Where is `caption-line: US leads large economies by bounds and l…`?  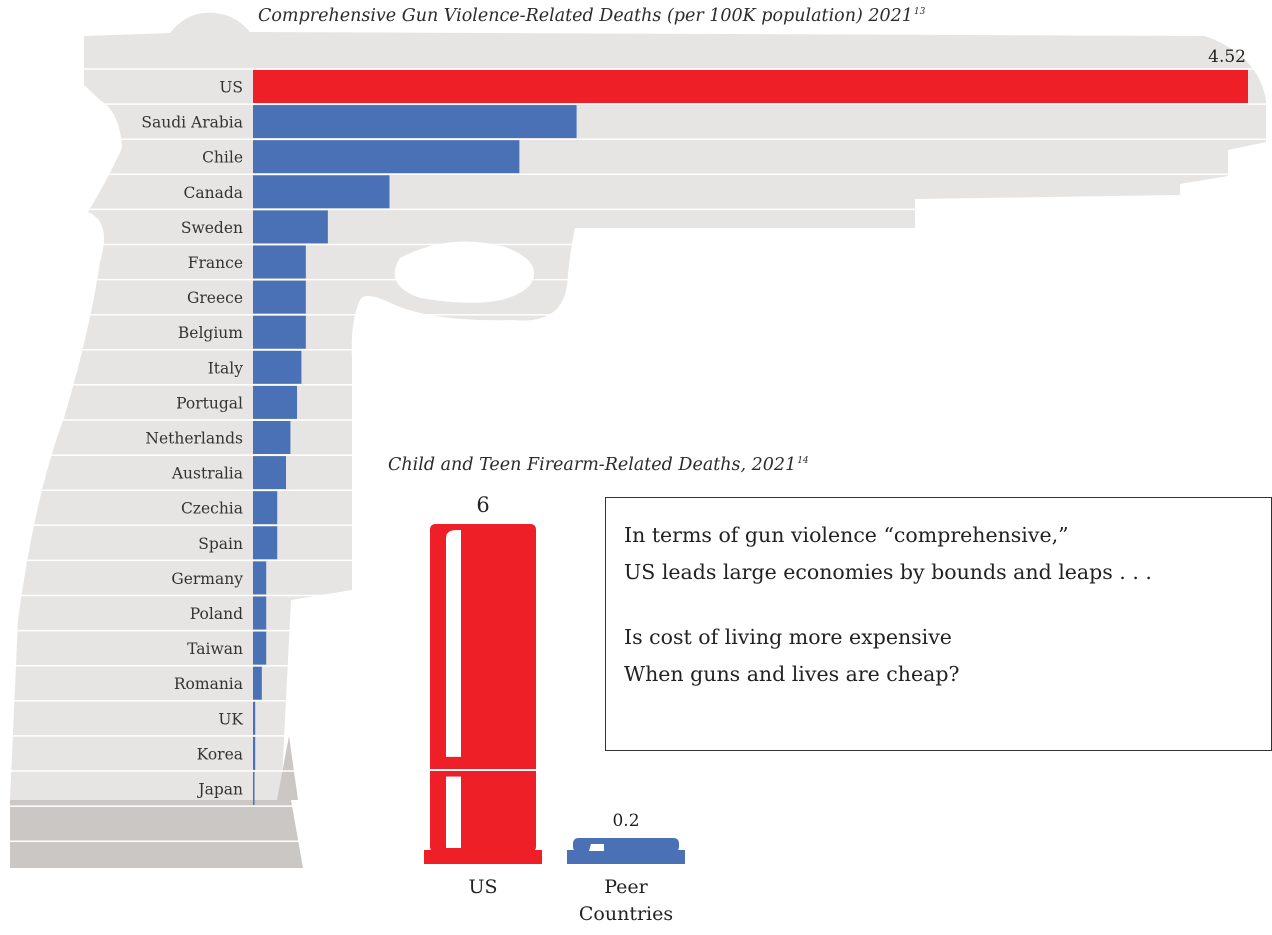
caption-line: US leads large economies by bounds and l… is located at coordinates (888, 572).